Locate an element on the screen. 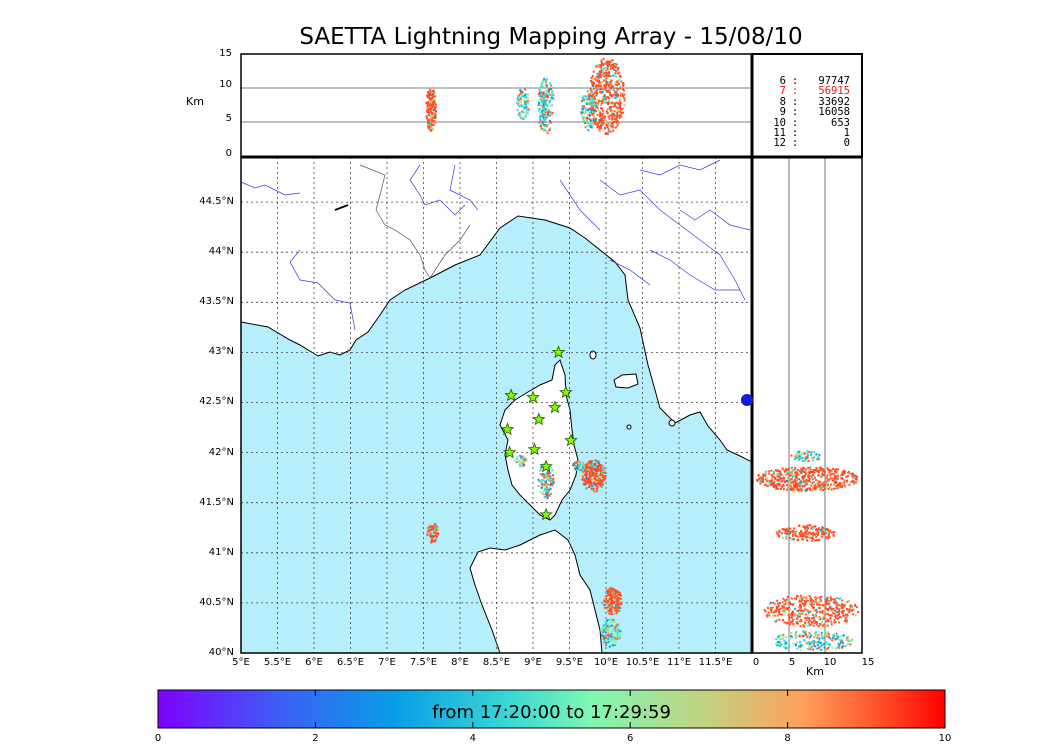 The image size is (1050, 750). colorbar-tick-label: 10 is located at coordinates (945, 738).